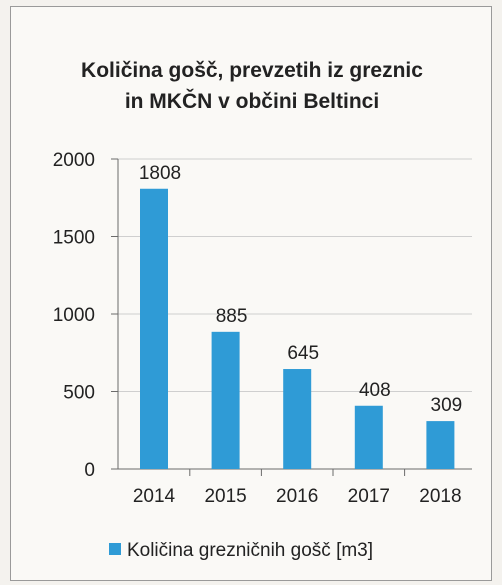 The image size is (502, 585). Describe the element at coordinates (154, 328) in the screenshot. I see `bar-2014` at that location.